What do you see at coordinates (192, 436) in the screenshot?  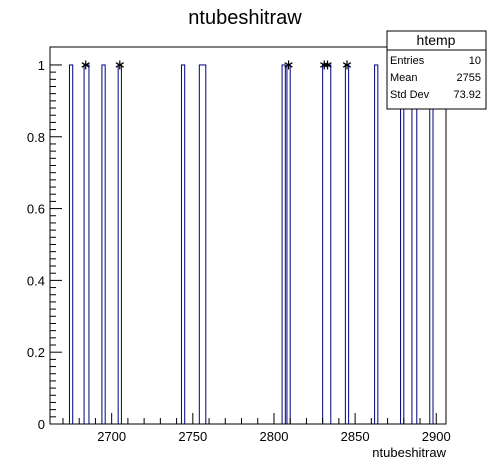 I see `x-tick-label-1: 2750` at bounding box center [192, 436].